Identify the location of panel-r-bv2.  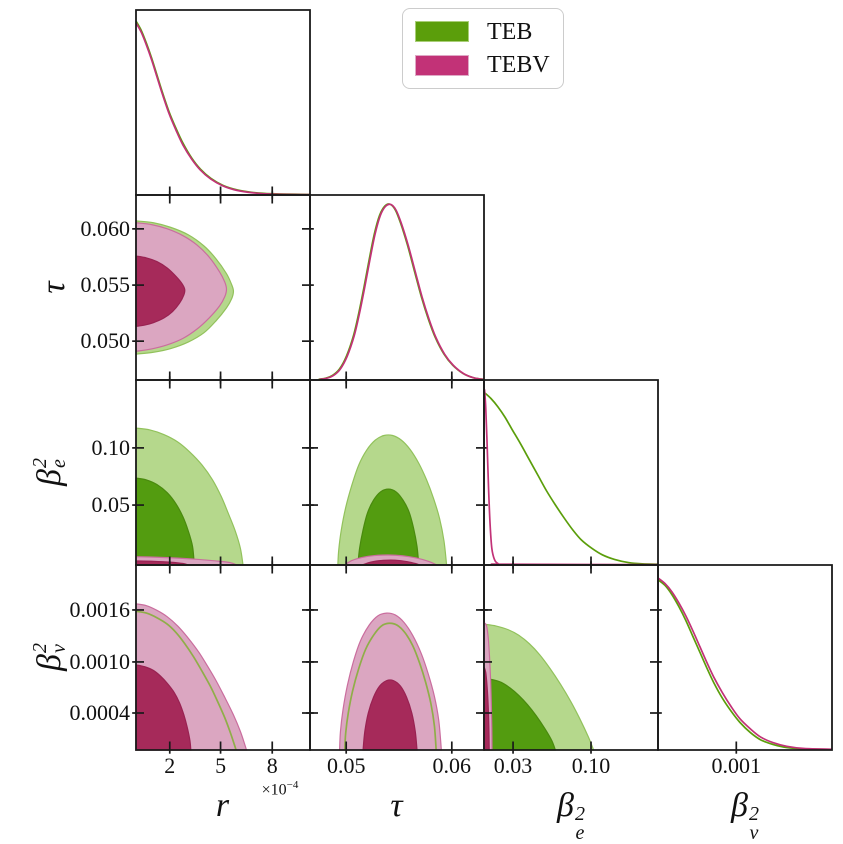
(223, 657).